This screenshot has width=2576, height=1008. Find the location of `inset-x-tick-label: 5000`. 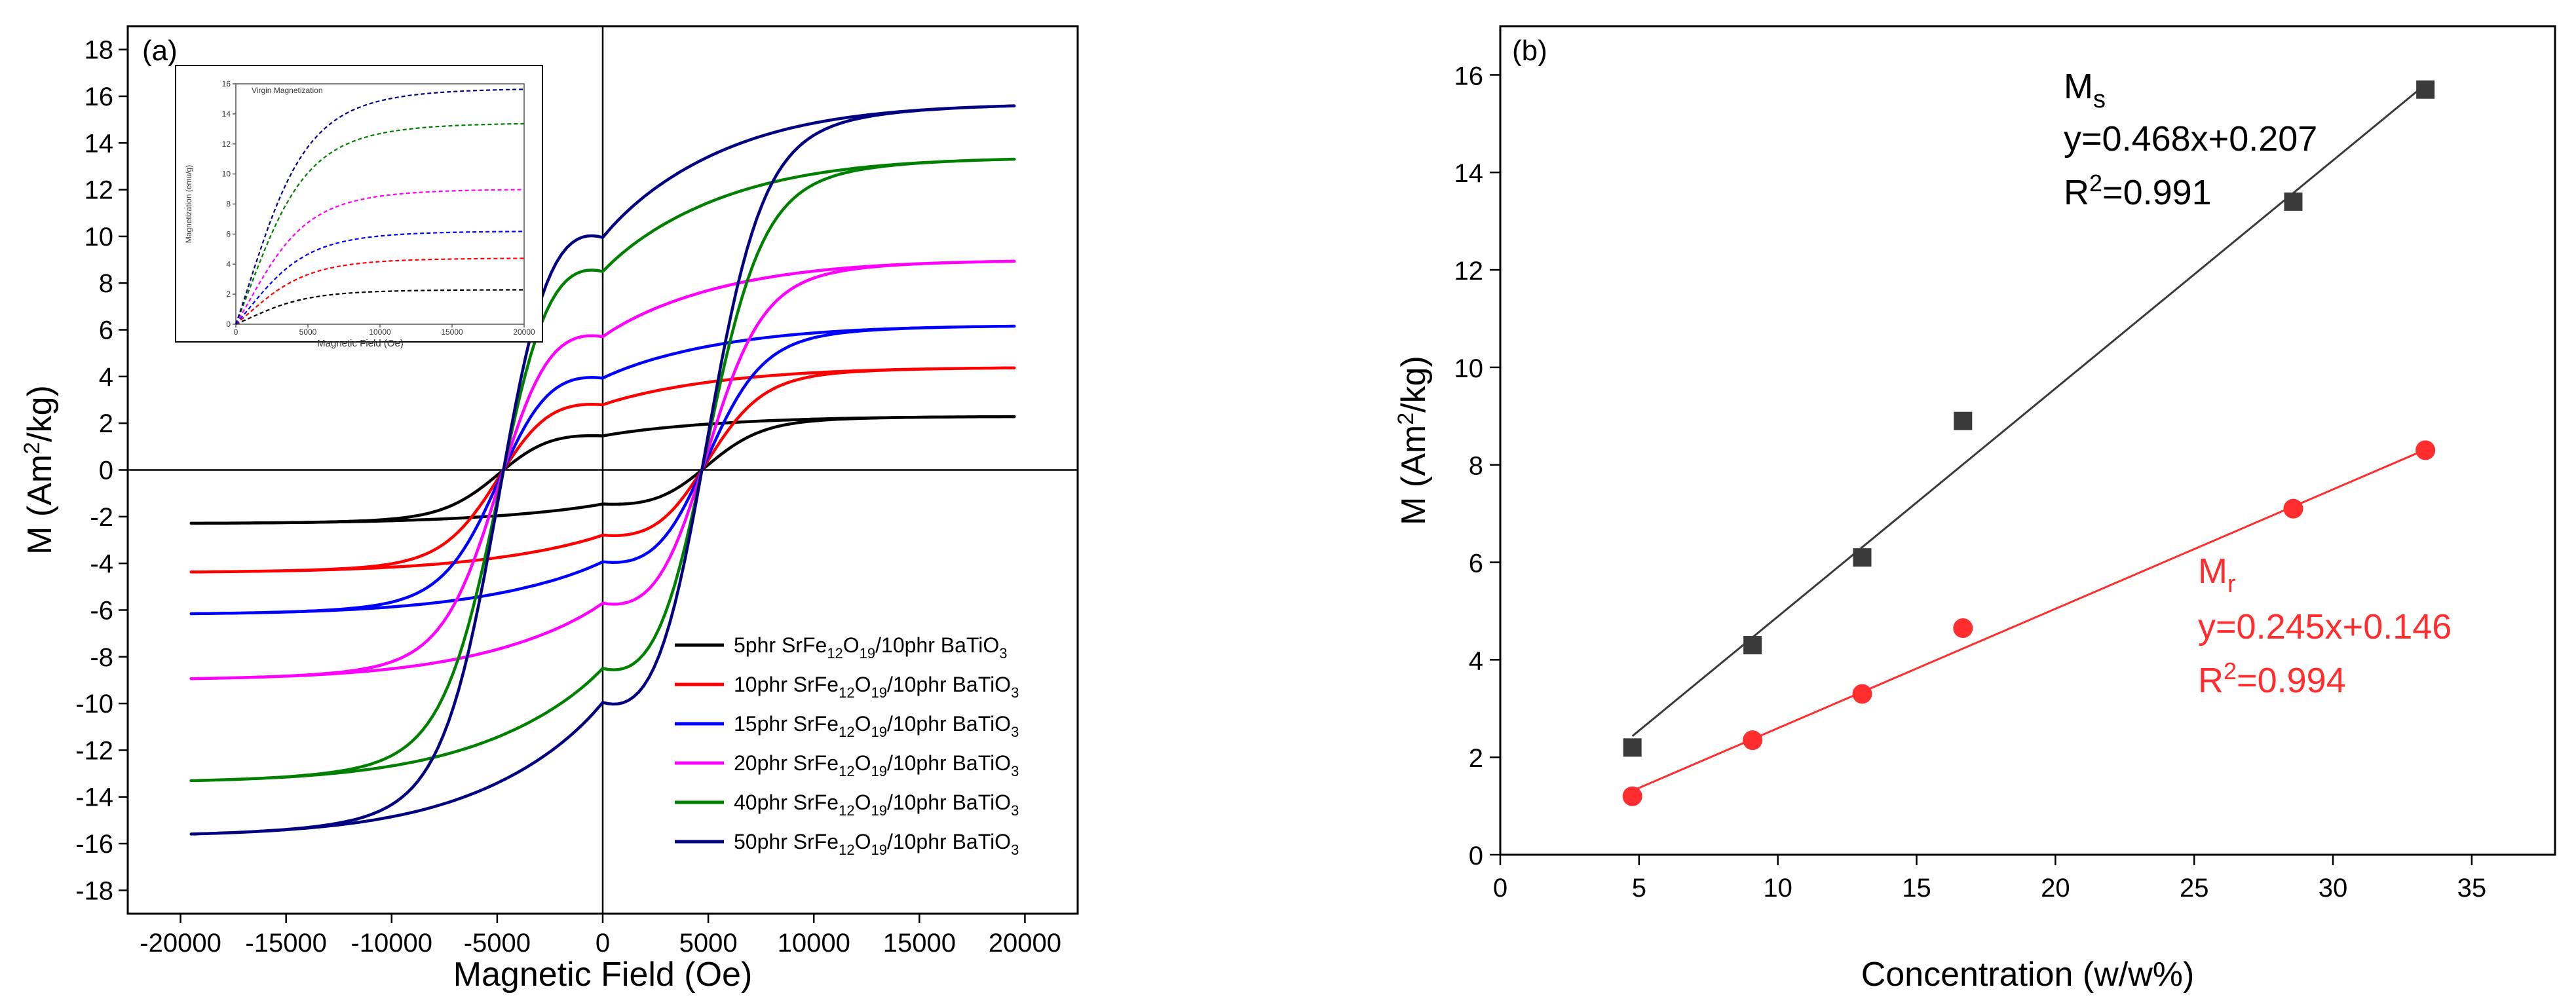

inset-x-tick-label: 5000 is located at coordinates (308, 332).